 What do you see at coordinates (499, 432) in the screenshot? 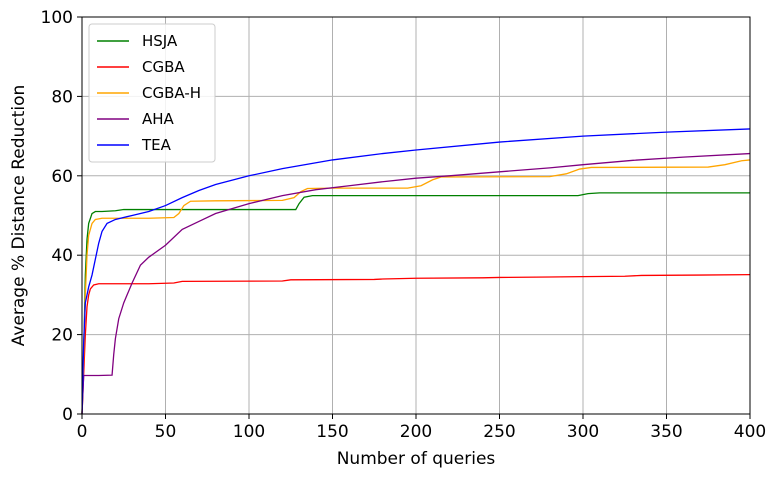
I see `x-tick-label: 250` at bounding box center [499, 432].